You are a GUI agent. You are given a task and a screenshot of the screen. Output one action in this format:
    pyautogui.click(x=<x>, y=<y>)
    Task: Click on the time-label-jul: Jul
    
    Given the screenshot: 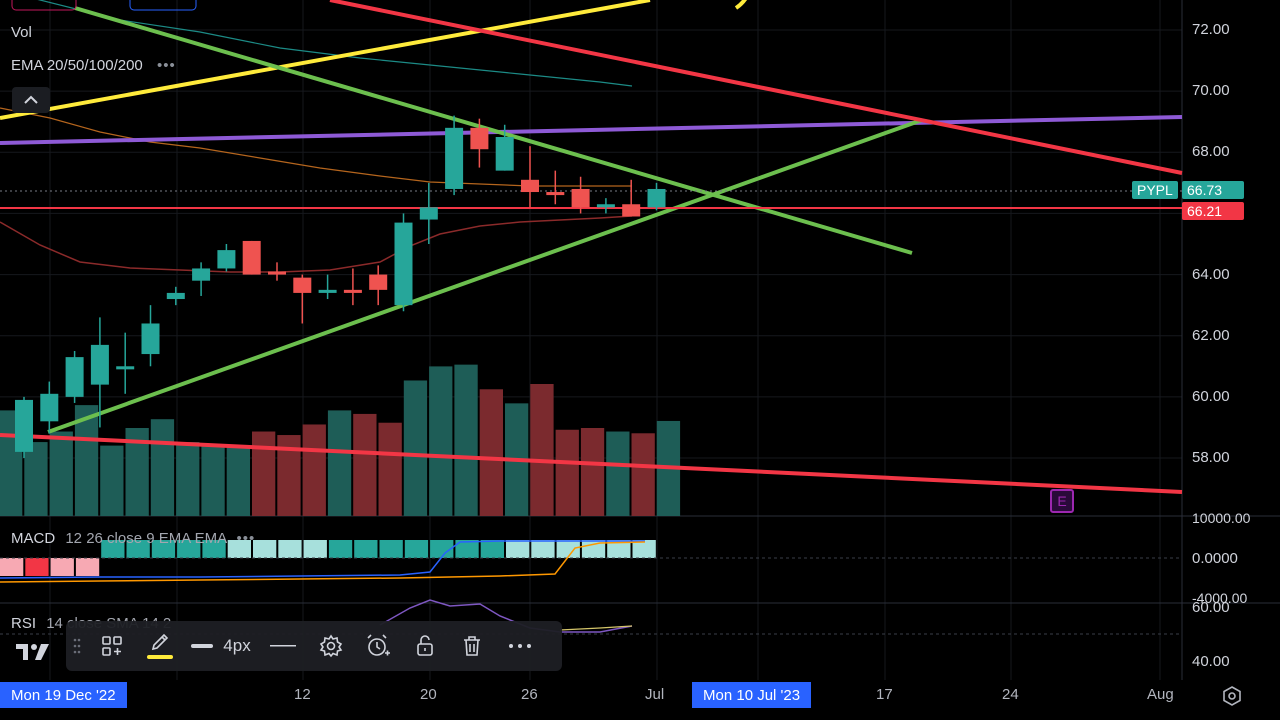 What is the action you would take?
    pyautogui.click(x=655, y=694)
    